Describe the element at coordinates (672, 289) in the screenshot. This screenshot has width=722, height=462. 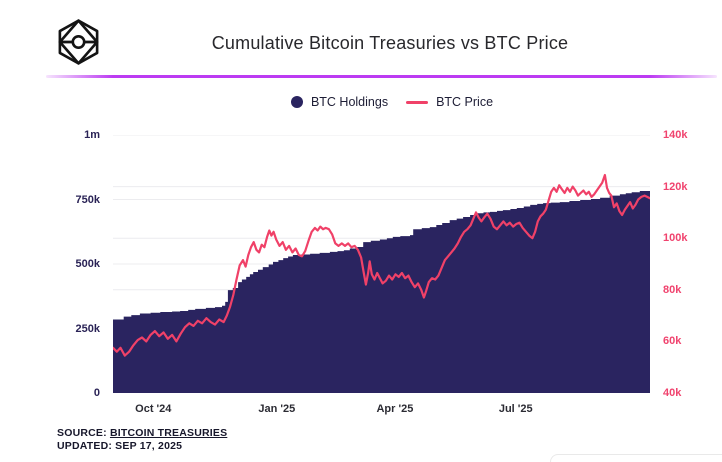
I see `right-axis-tick-label: 80k` at that location.